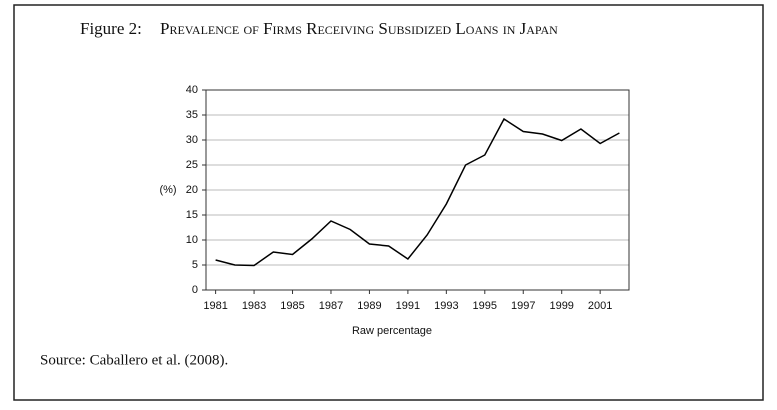 The image size is (777, 410). Describe the element at coordinates (192, 190) in the screenshot. I see `y-tick-label: 20` at that location.